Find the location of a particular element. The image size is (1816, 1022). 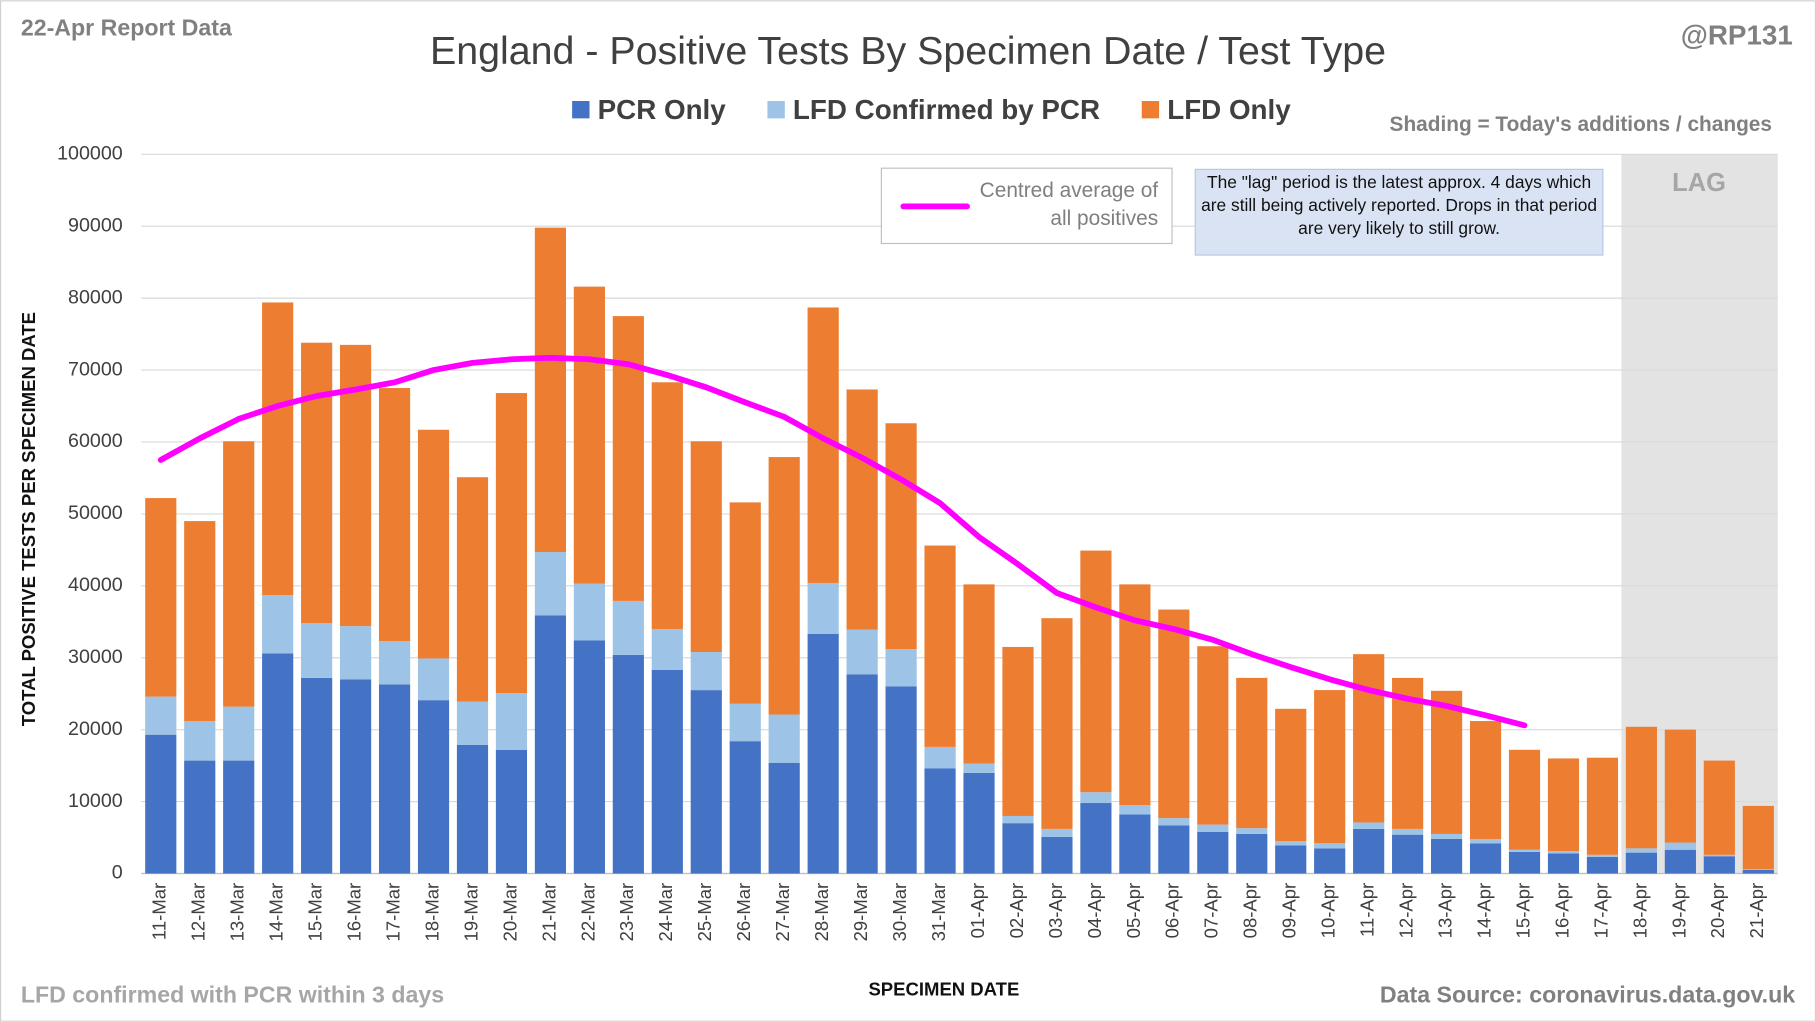

x-tick-label: 17-Mar is located at coordinates (392, 912).